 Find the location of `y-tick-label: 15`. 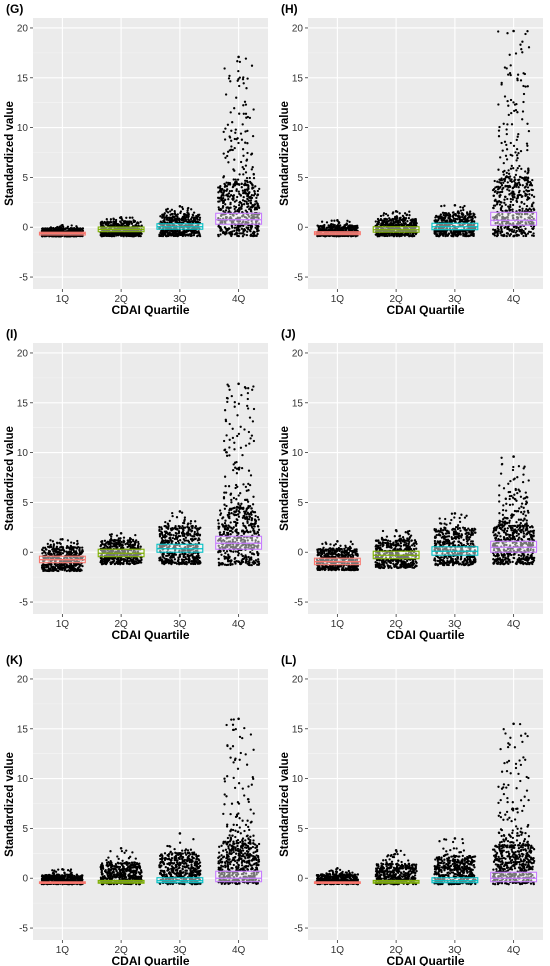

y-tick-label: 15 is located at coordinates (23, 78).